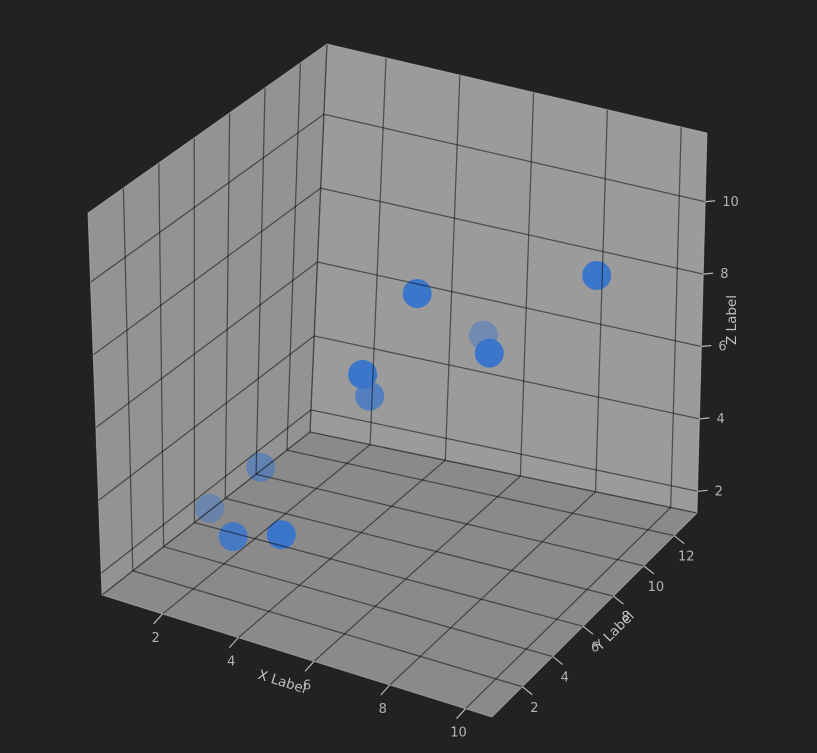 The height and width of the screenshot is (753, 817). I want to click on y-tick-label: 8, so click(625, 617).